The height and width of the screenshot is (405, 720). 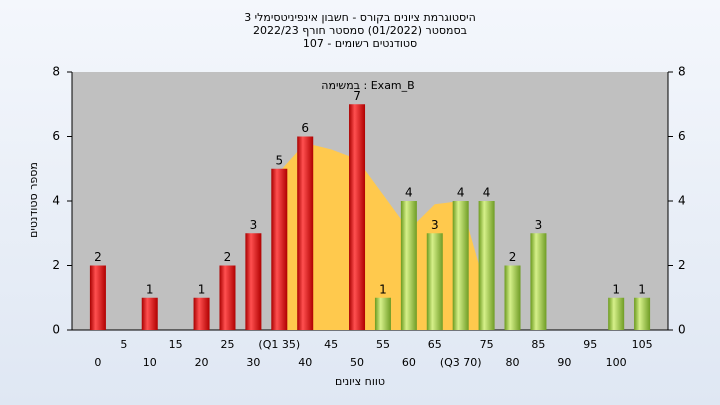 I want to click on x-tick-label: 65, so click(x=435, y=344).